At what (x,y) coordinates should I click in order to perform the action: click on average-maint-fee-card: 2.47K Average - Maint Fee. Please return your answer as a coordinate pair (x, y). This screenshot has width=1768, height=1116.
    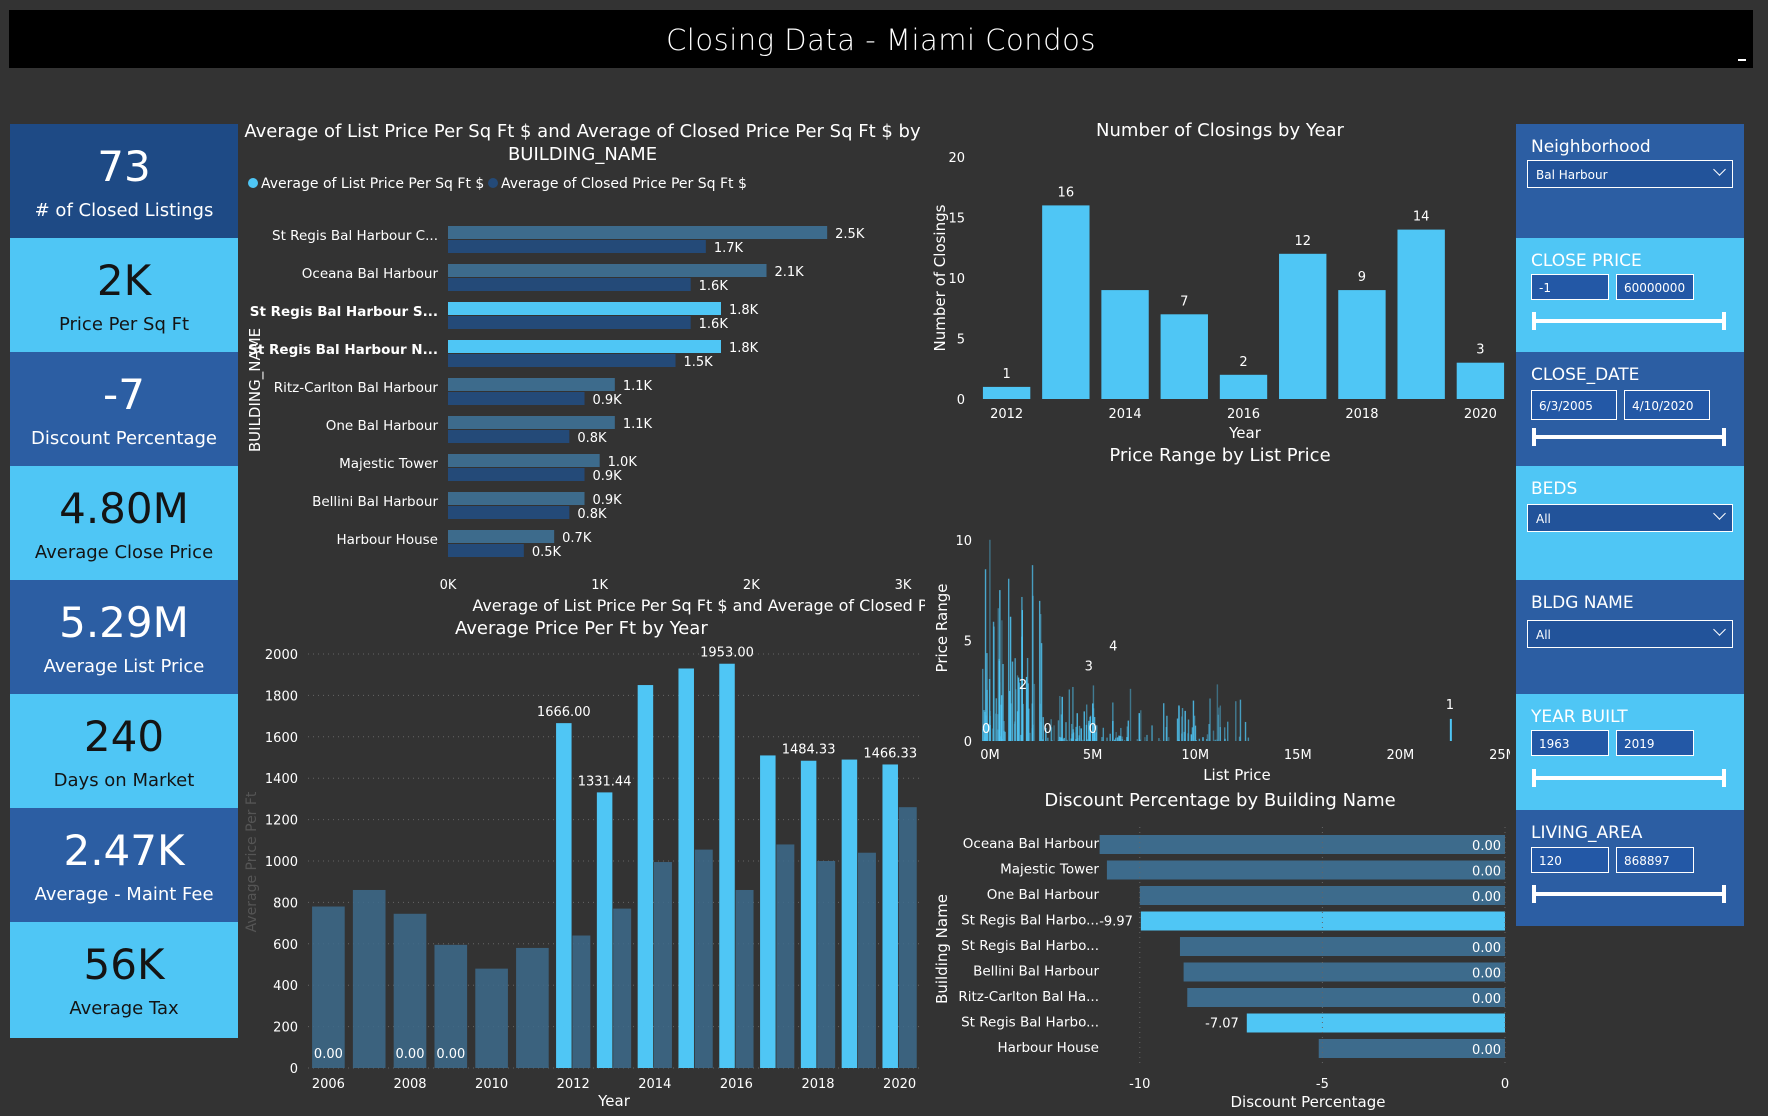
    Looking at the image, I should click on (124, 865).